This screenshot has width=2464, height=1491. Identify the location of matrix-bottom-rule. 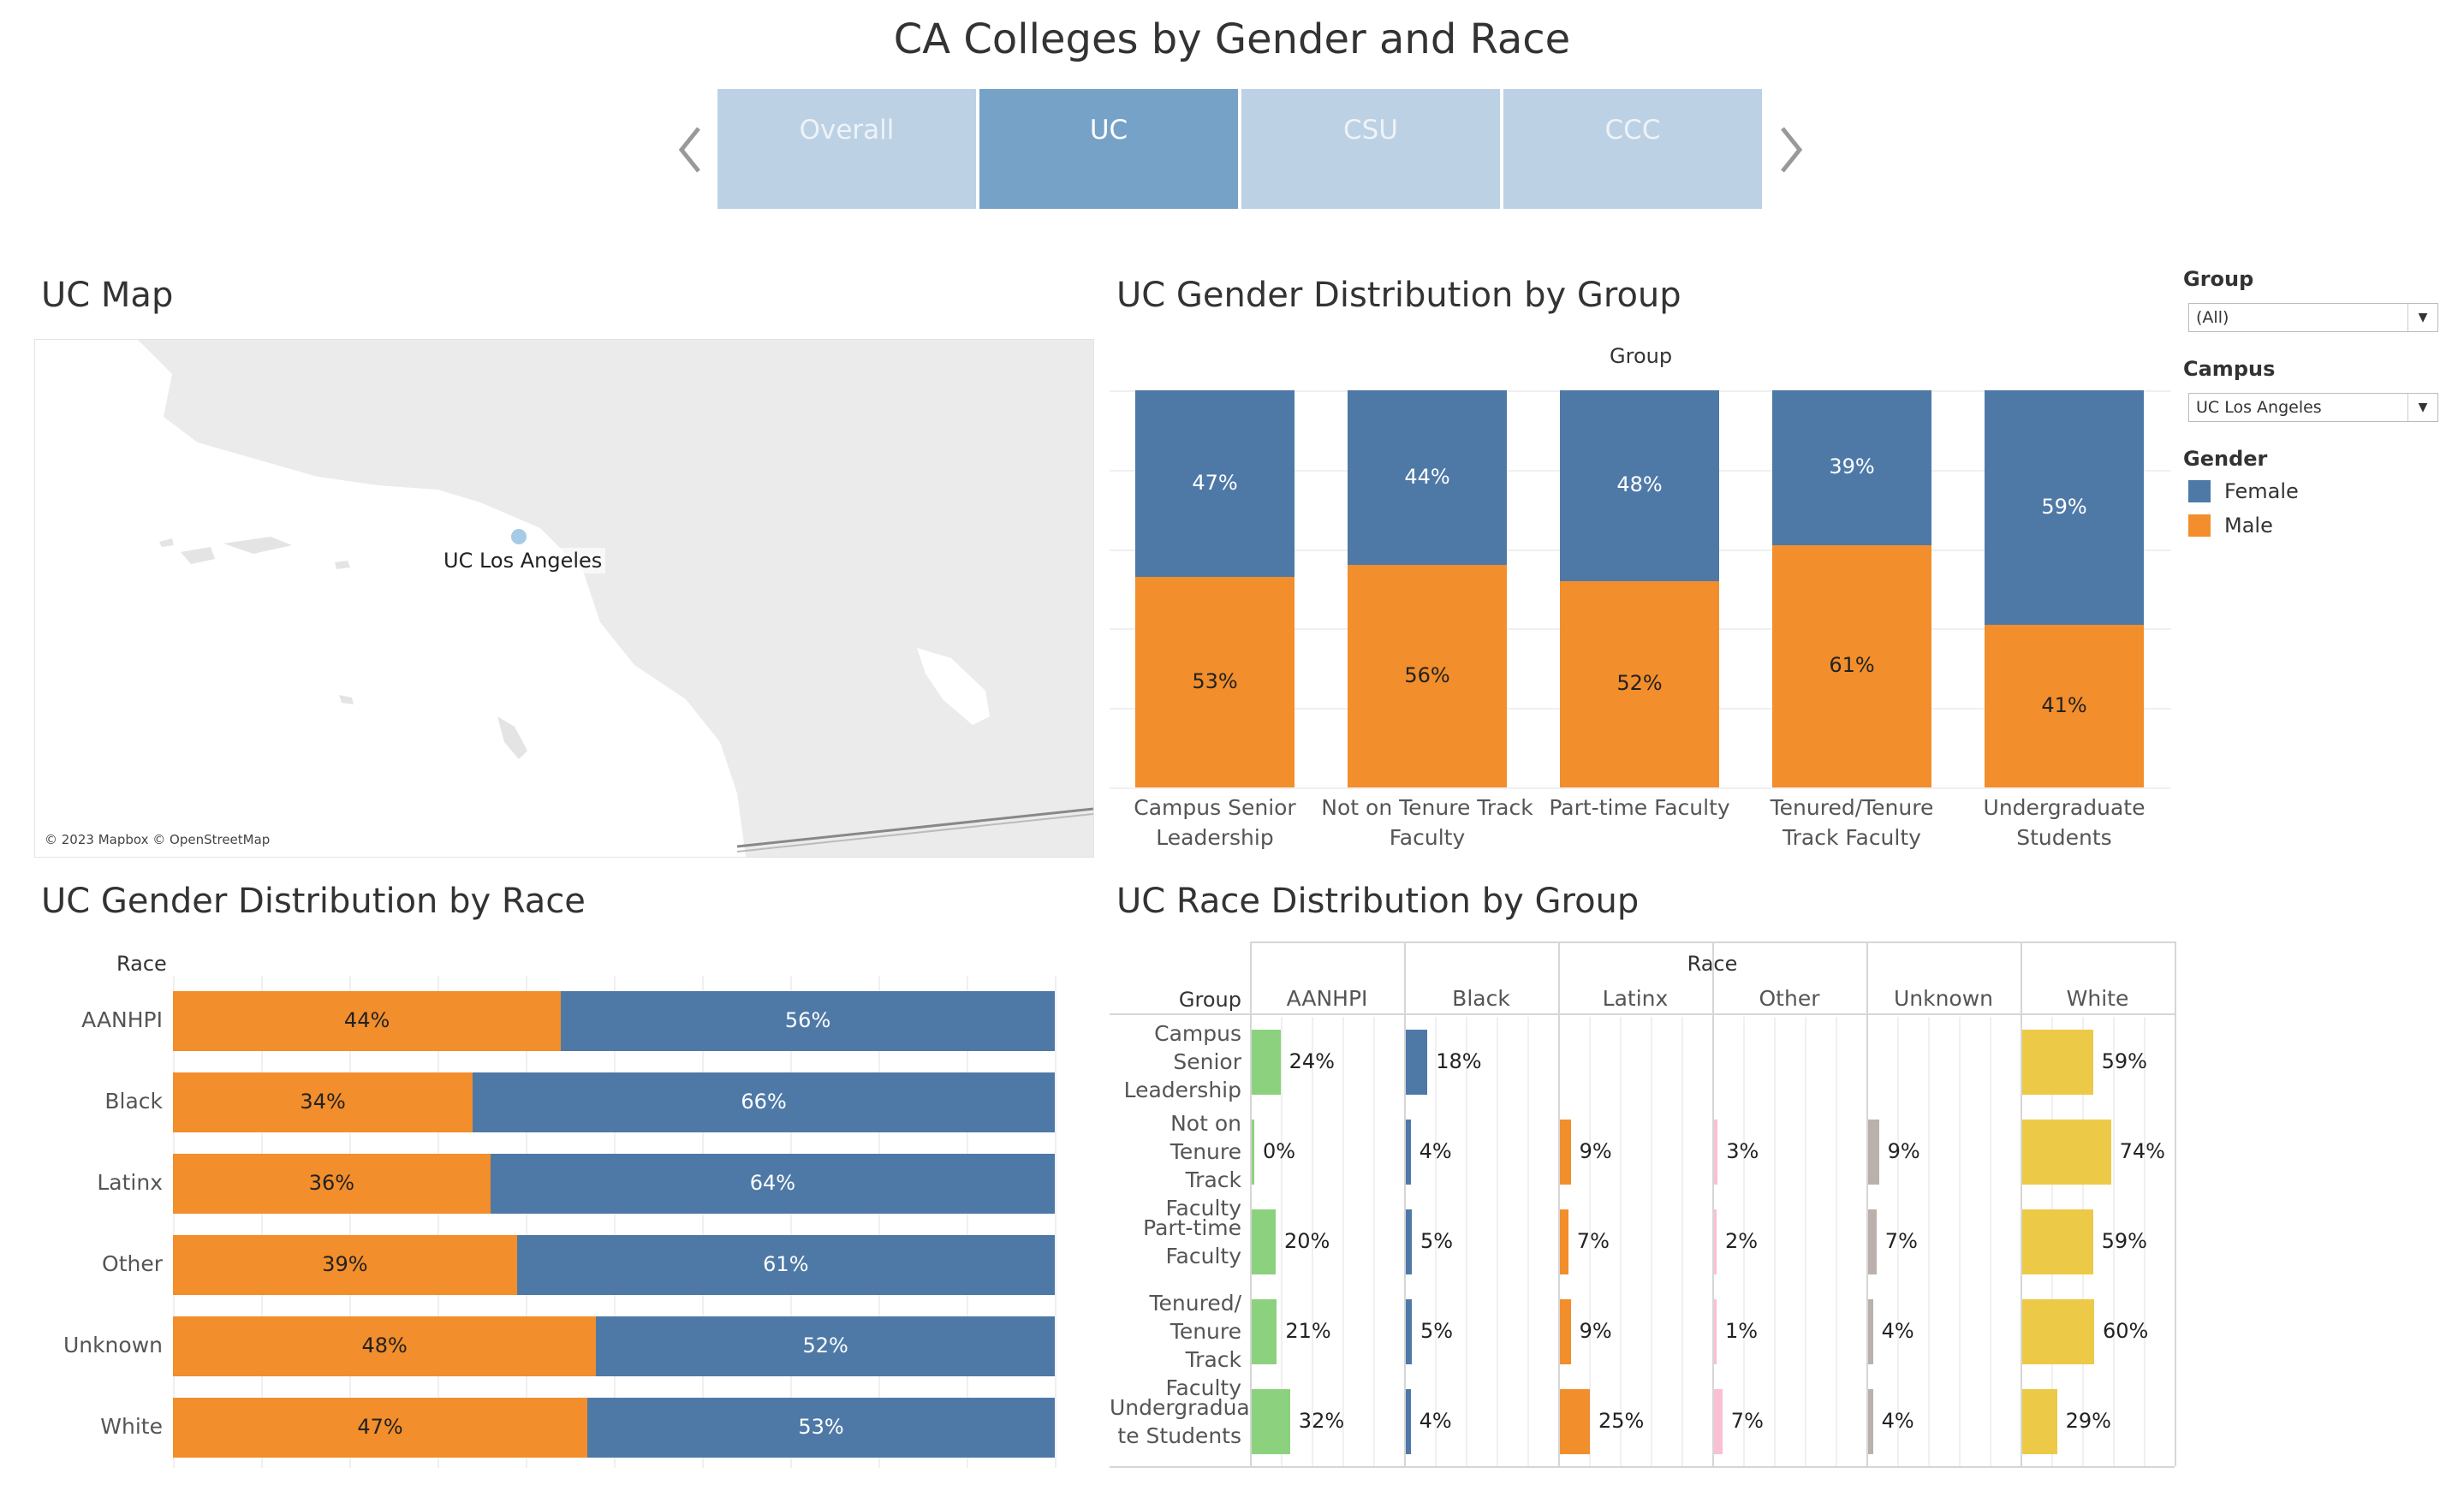
(1643, 1467).